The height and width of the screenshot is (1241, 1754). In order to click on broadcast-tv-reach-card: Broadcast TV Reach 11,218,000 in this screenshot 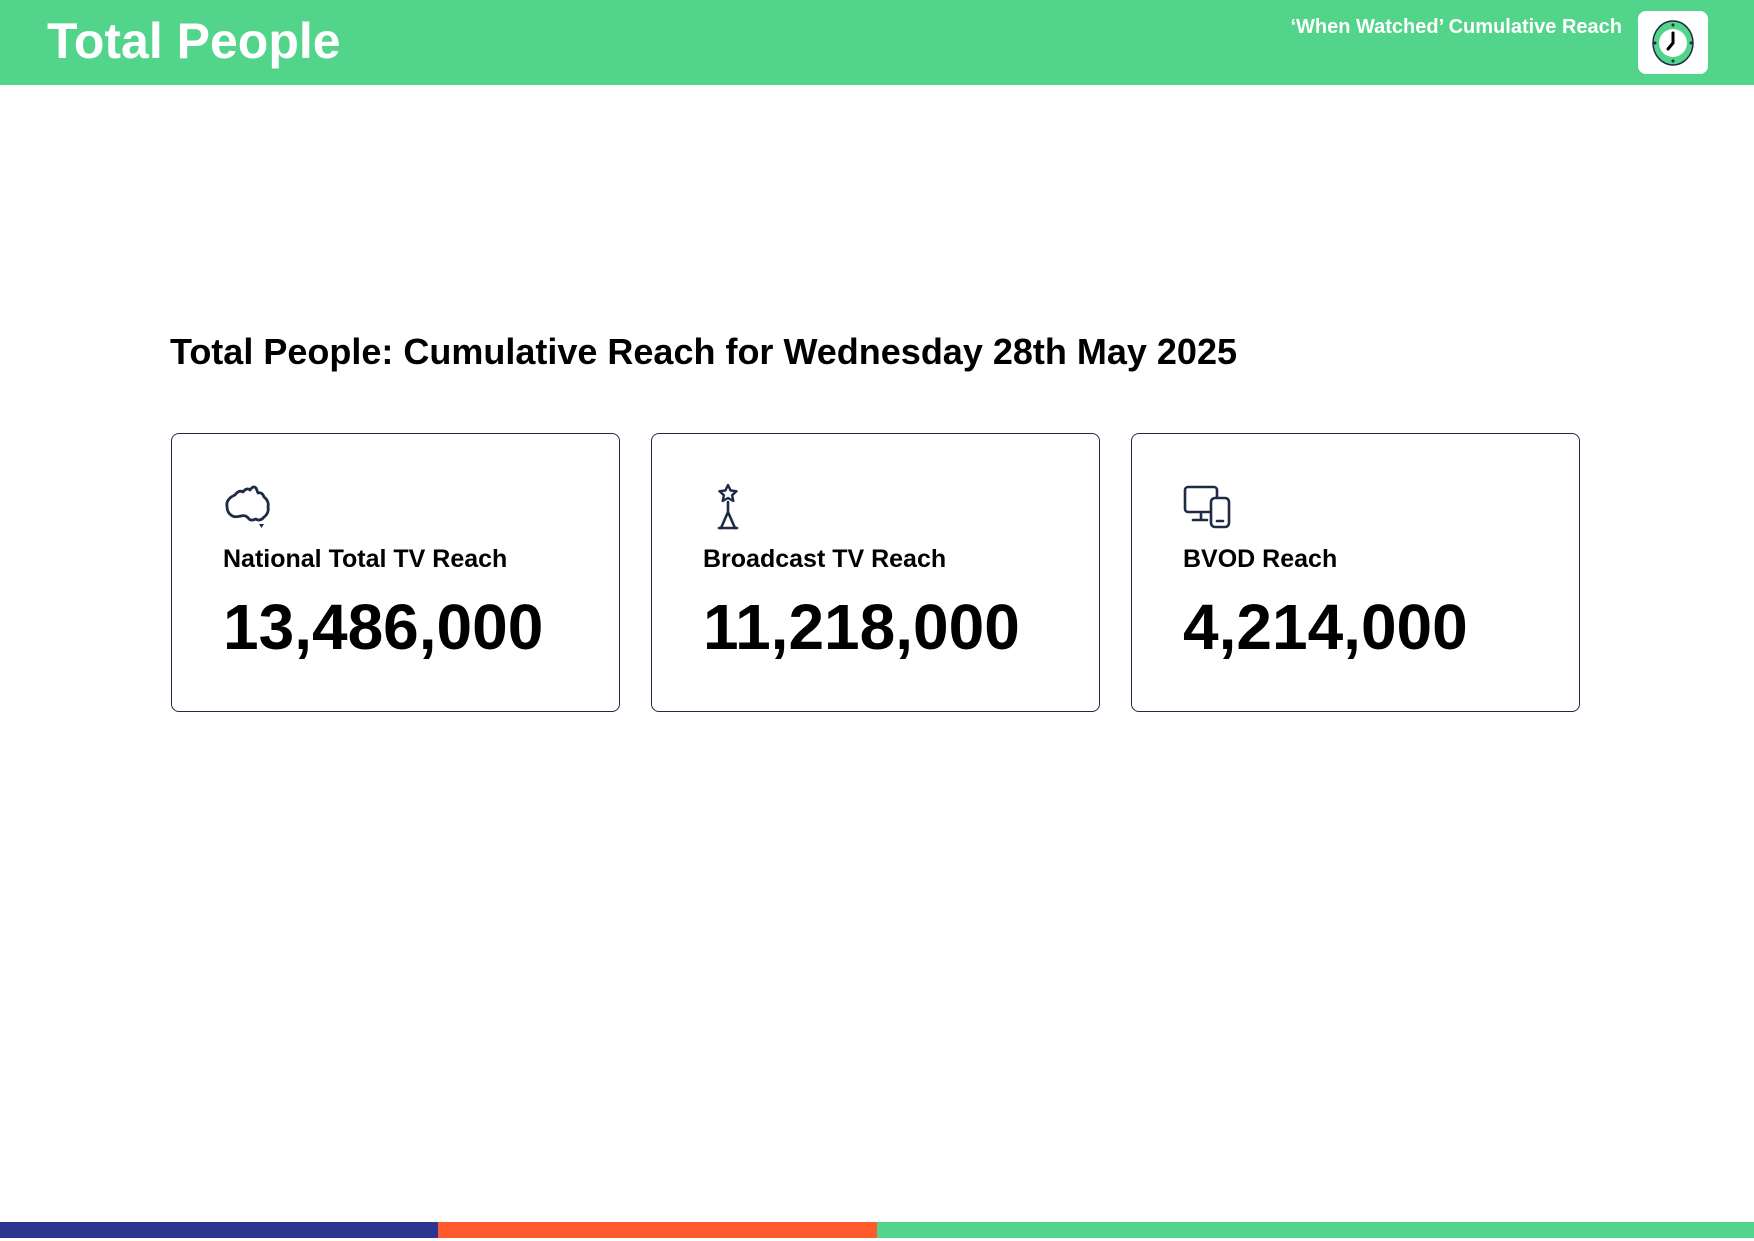, I will do `click(875, 572)`.